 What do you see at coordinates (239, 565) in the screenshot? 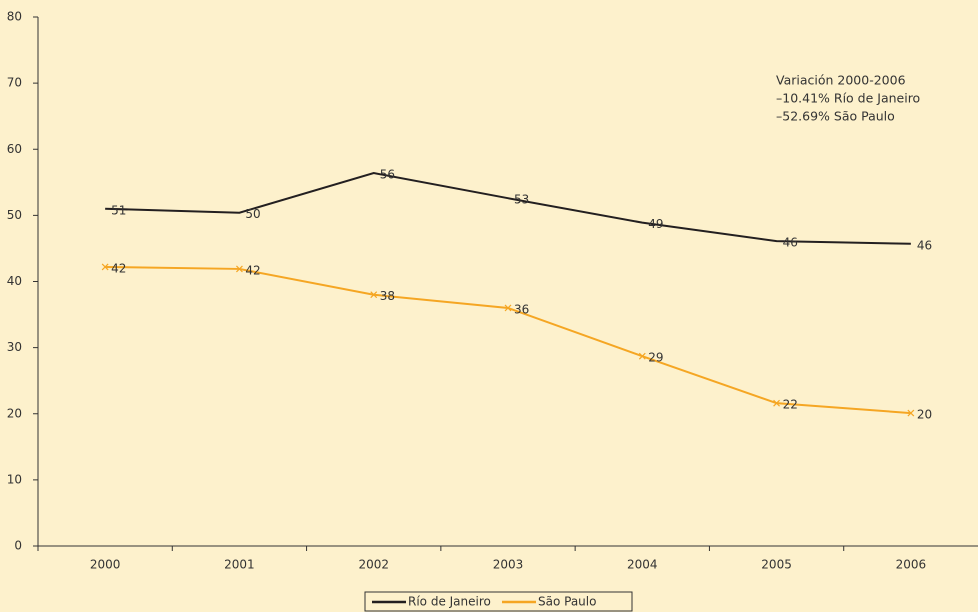
I see `x-tick-label: 2001` at bounding box center [239, 565].